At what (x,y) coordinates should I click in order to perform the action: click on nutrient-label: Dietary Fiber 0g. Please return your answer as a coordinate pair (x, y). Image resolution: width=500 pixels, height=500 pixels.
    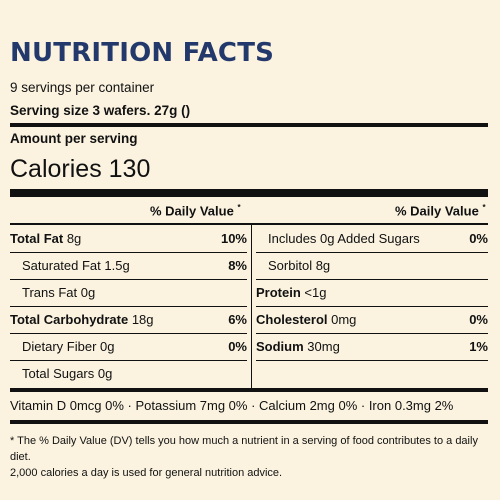
    Looking at the image, I should click on (62, 346).